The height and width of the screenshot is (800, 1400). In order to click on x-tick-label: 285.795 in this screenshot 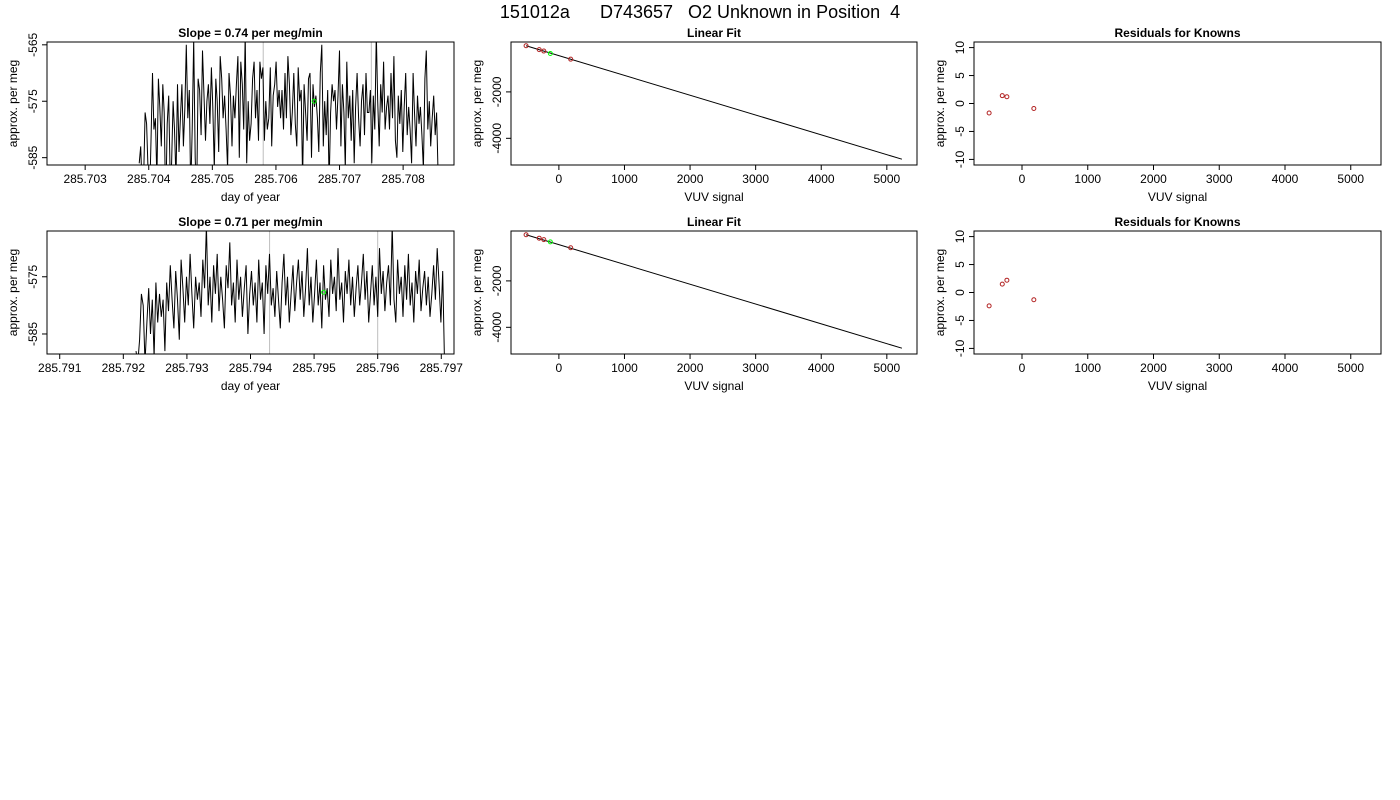, I will do `click(314, 368)`.